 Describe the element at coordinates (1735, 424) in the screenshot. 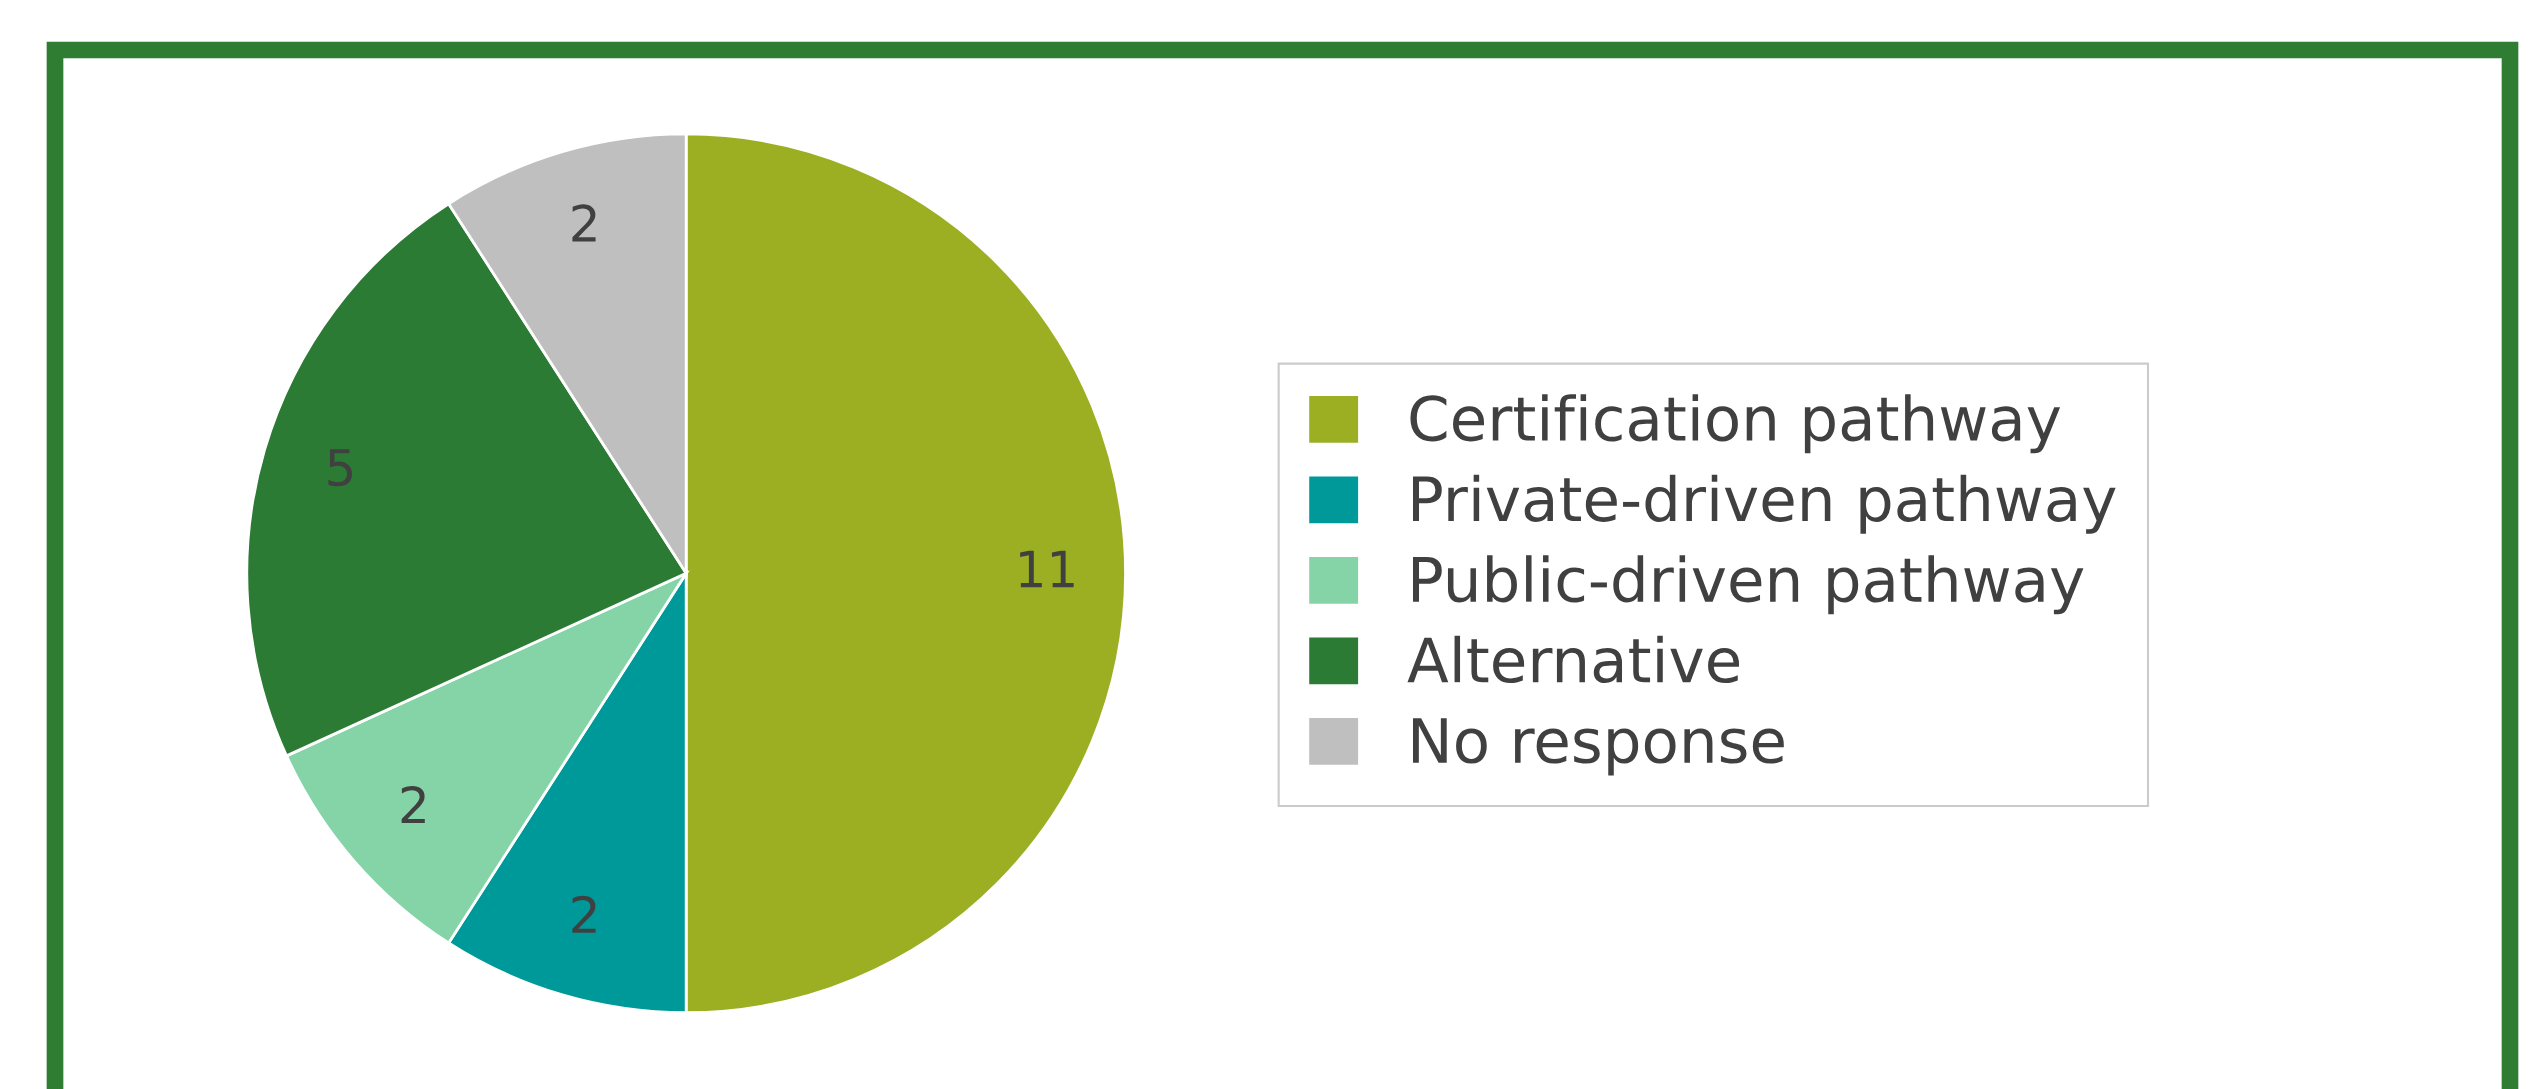

I see `legend-label: Certification pathway` at that location.